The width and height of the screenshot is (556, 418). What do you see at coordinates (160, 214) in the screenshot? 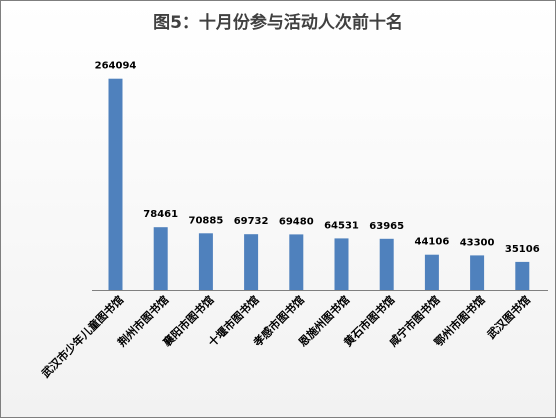
I see `data-label-2: 78461` at bounding box center [160, 214].